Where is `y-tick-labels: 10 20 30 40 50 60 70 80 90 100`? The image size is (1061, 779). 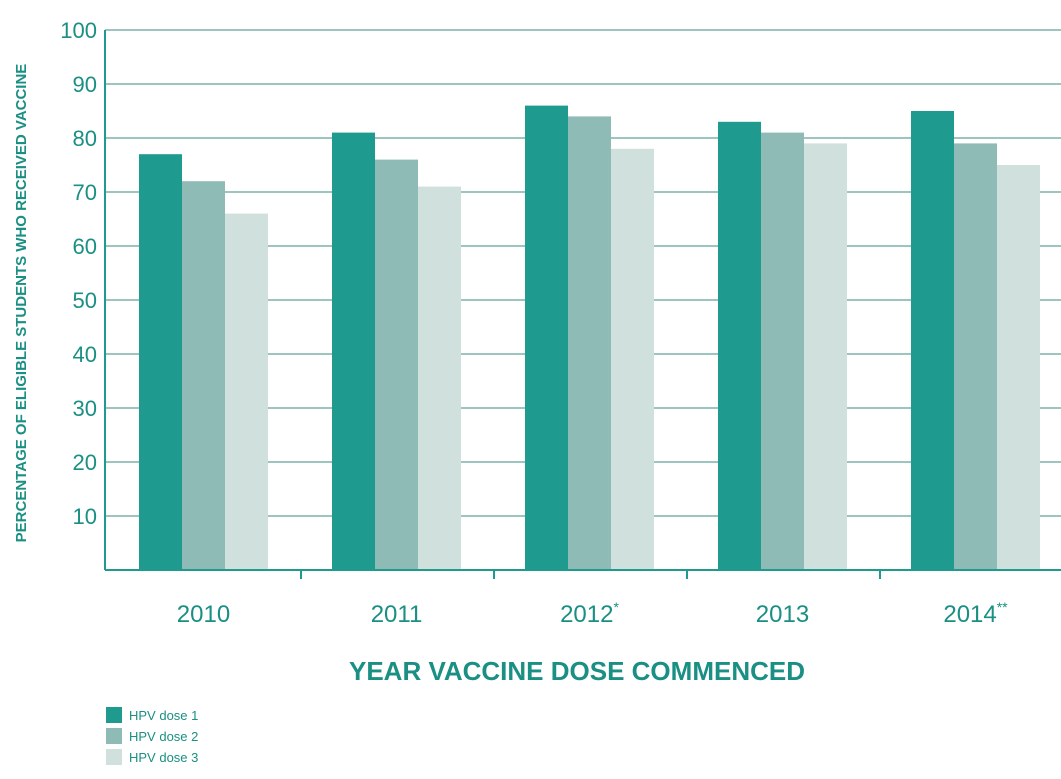
y-tick-labels: 10 20 30 40 50 60 70 80 90 100 is located at coordinates (78, 273).